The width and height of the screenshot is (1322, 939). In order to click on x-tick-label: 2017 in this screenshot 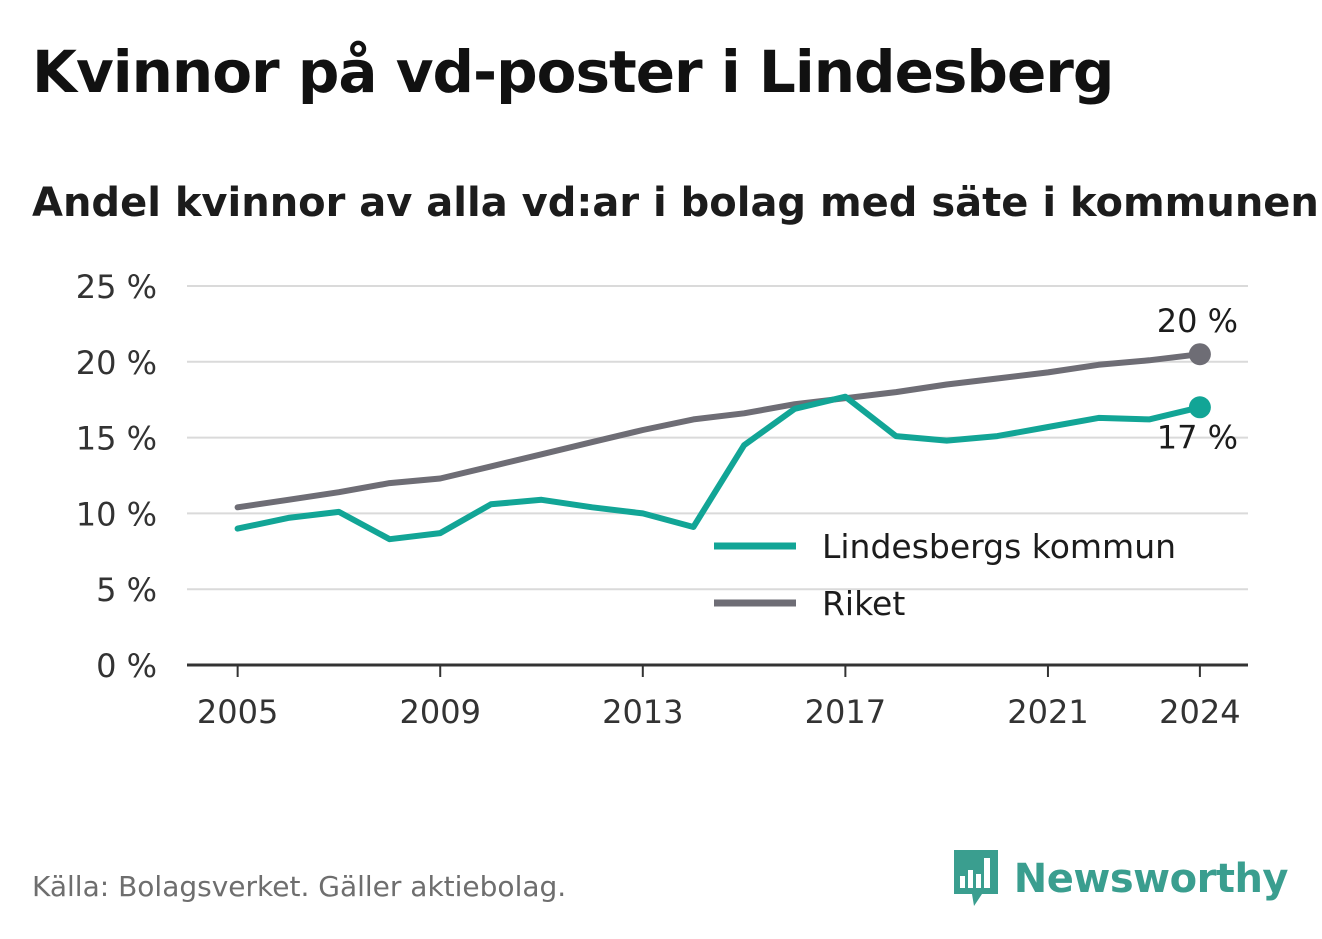, I will do `click(845, 712)`.